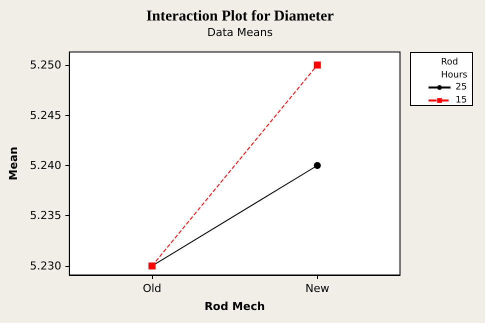 Image resolution: width=485 pixels, height=323 pixels. I want to click on y-axis-title: Mean, so click(13, 163).